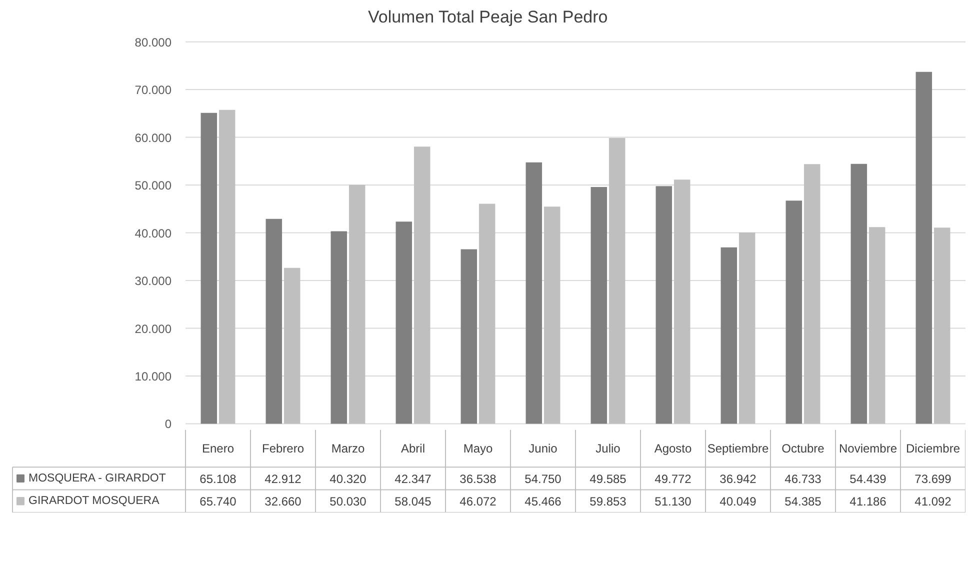 The width and height of the screenshot is (979, 584). Describe the element at coordinates (803, 501) in the screenshot. I see `data-label: 54.385` at that location.